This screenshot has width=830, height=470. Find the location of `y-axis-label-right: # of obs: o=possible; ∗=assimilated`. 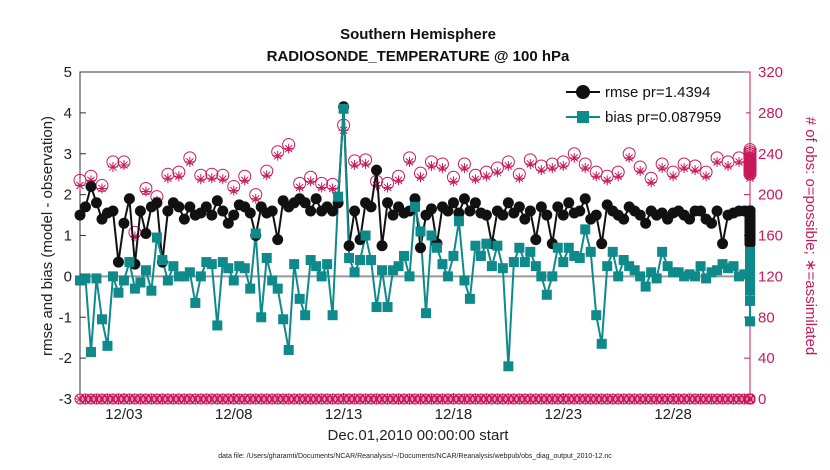

y-axis-label-right: # of obs: o=possible; ∗=assimilated is located at coordinates (810, 236).